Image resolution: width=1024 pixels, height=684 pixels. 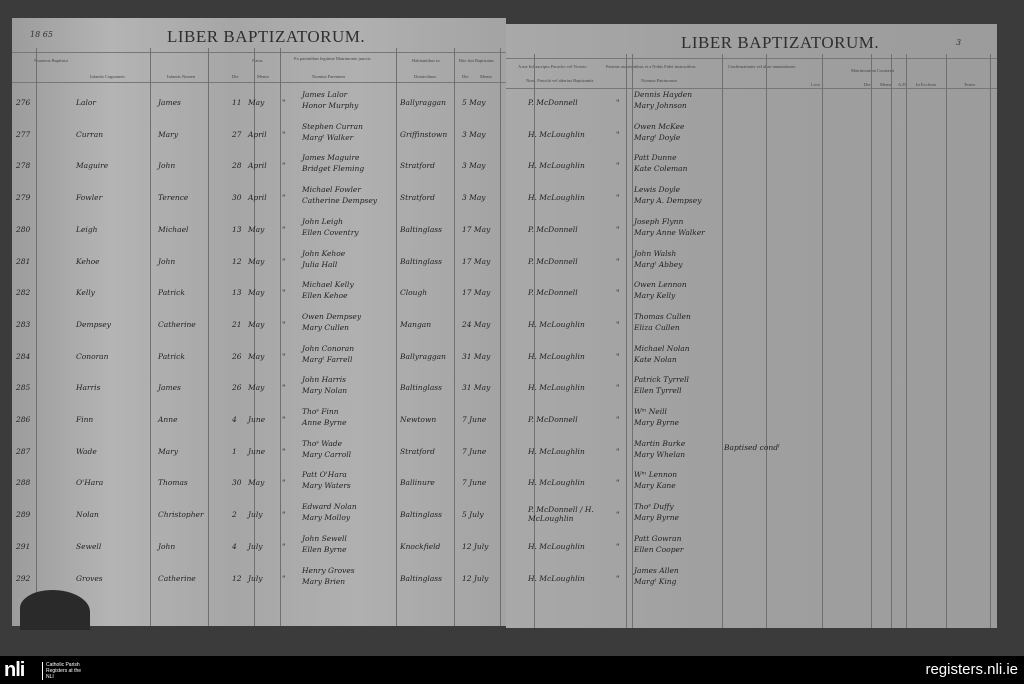 I want to click on mother-name: Margᵗ Farrell, so click(x=327, y=359).